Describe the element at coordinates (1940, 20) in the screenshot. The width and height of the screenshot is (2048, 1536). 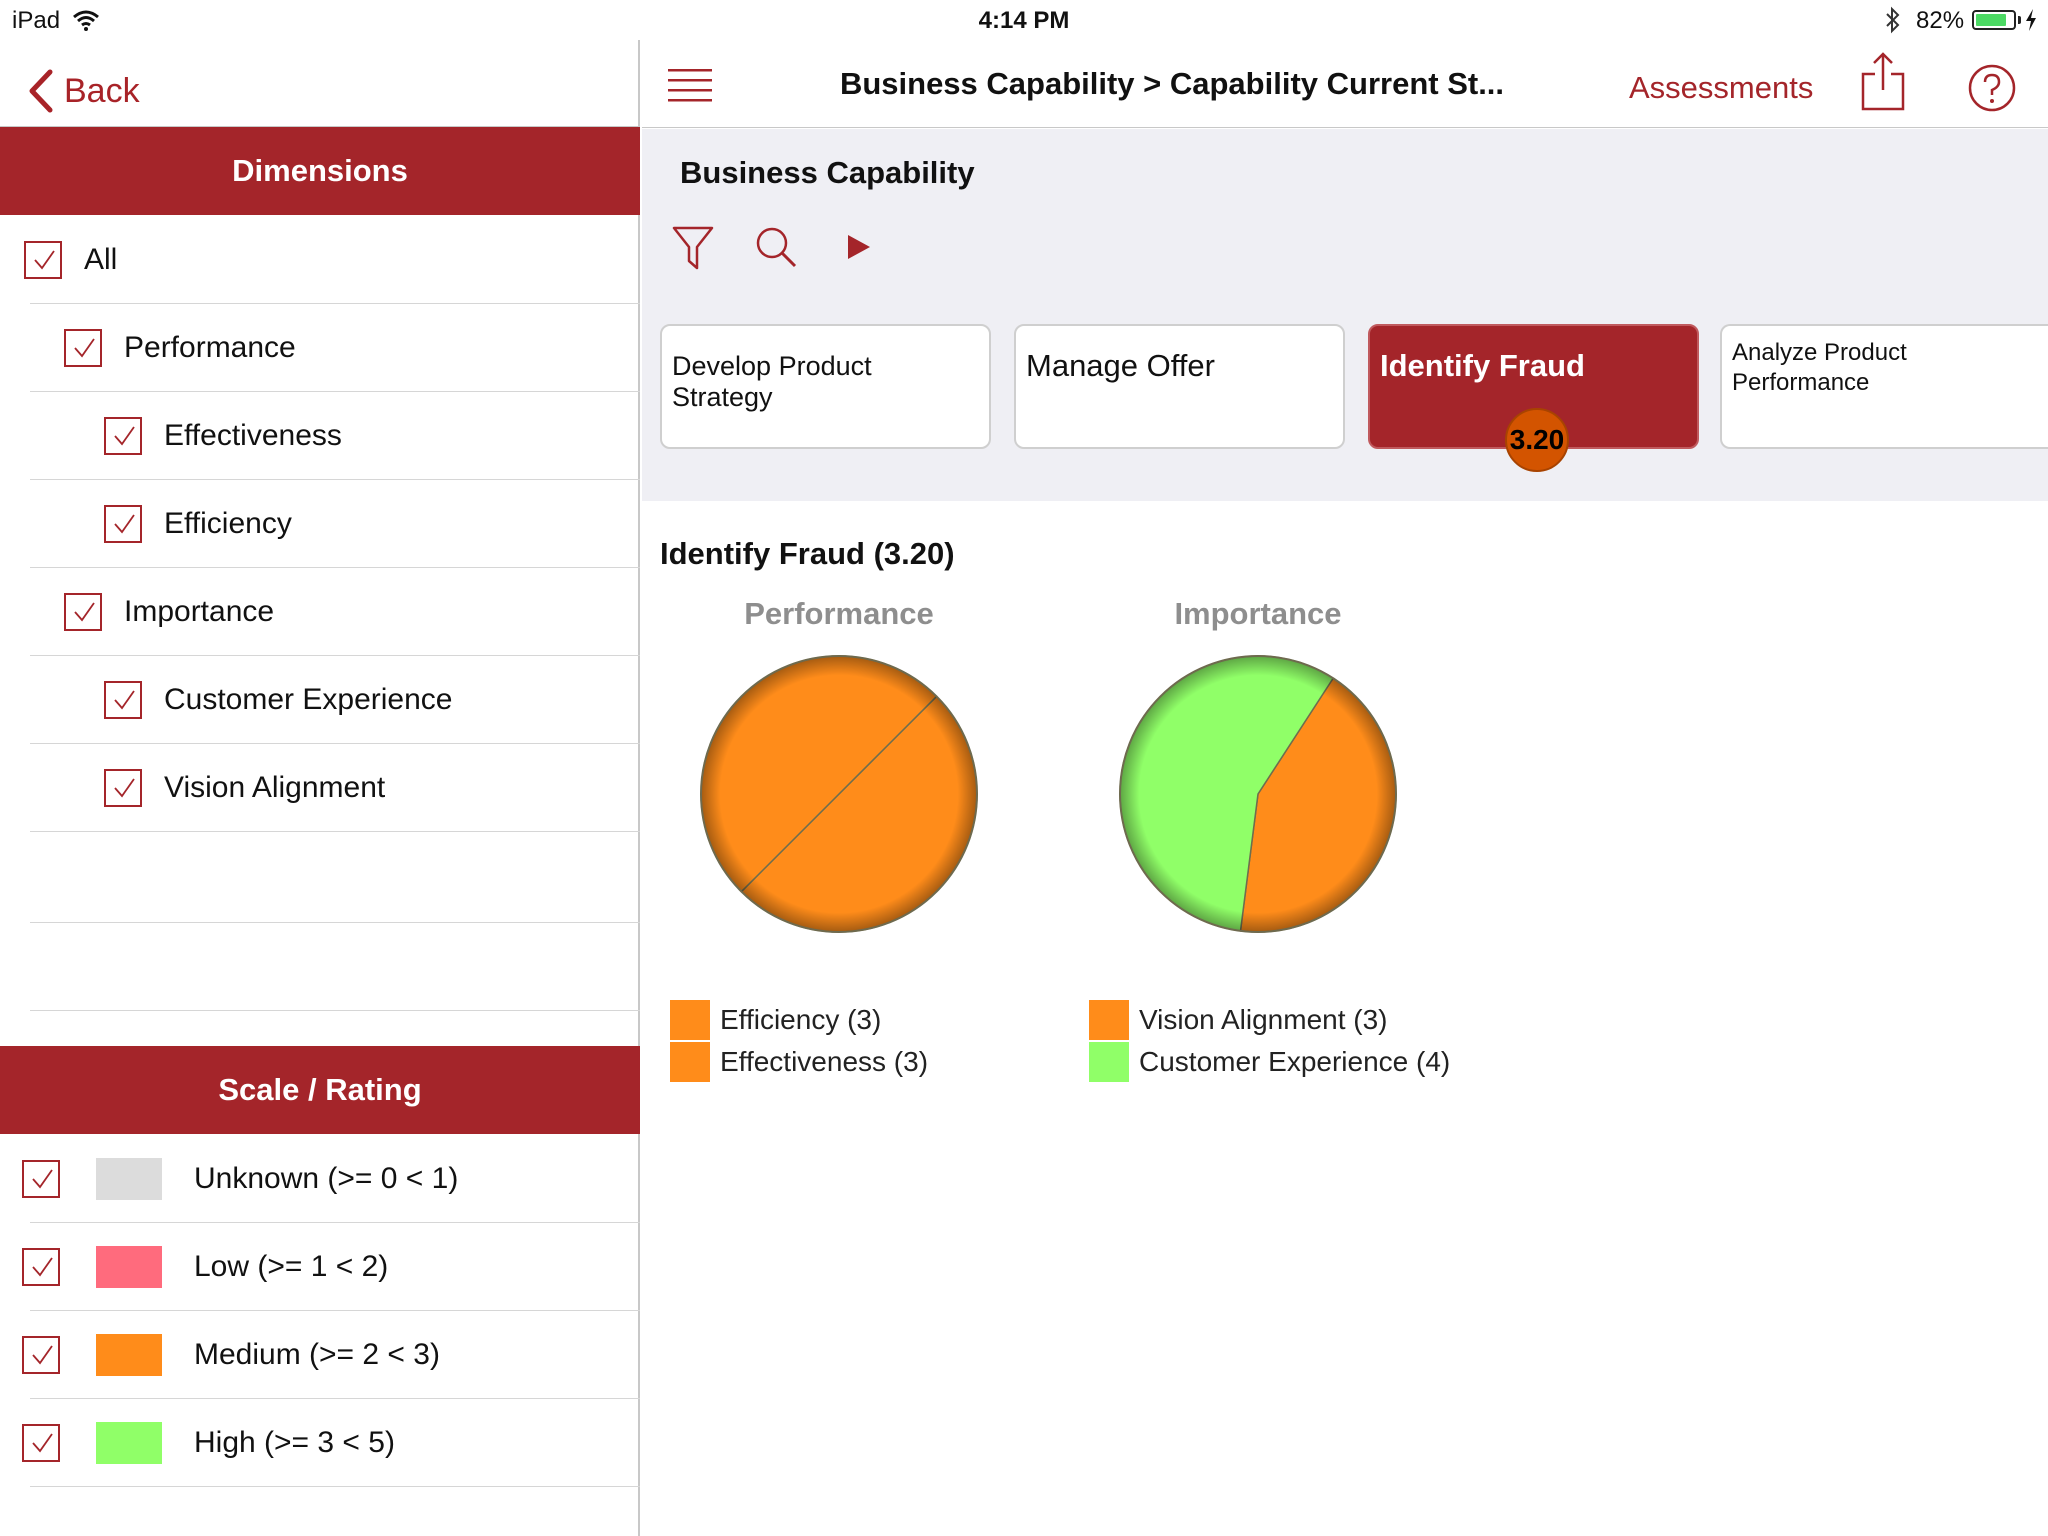
I see `battery-percent: 82%` at that location.